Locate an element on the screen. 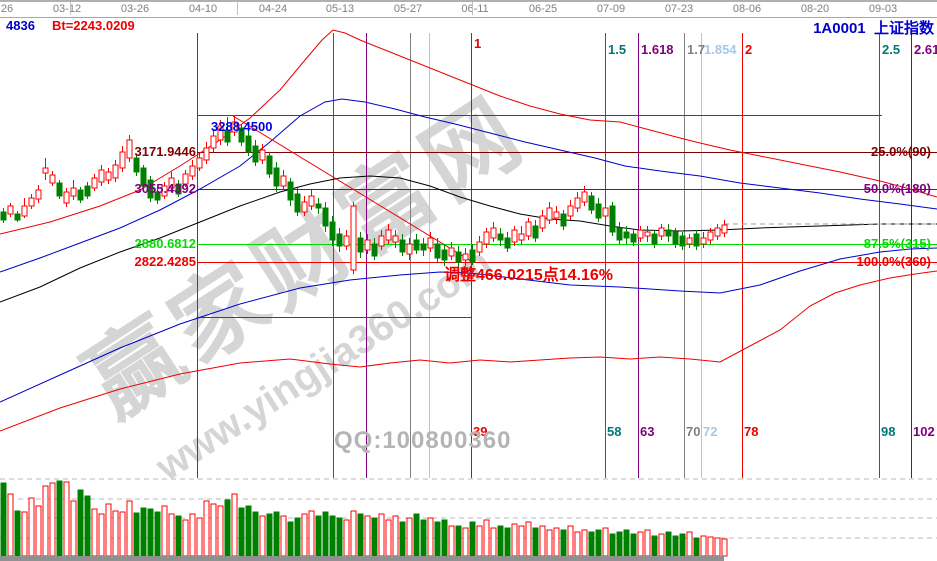  date-label: 26 is located at coordinates (7, 9).